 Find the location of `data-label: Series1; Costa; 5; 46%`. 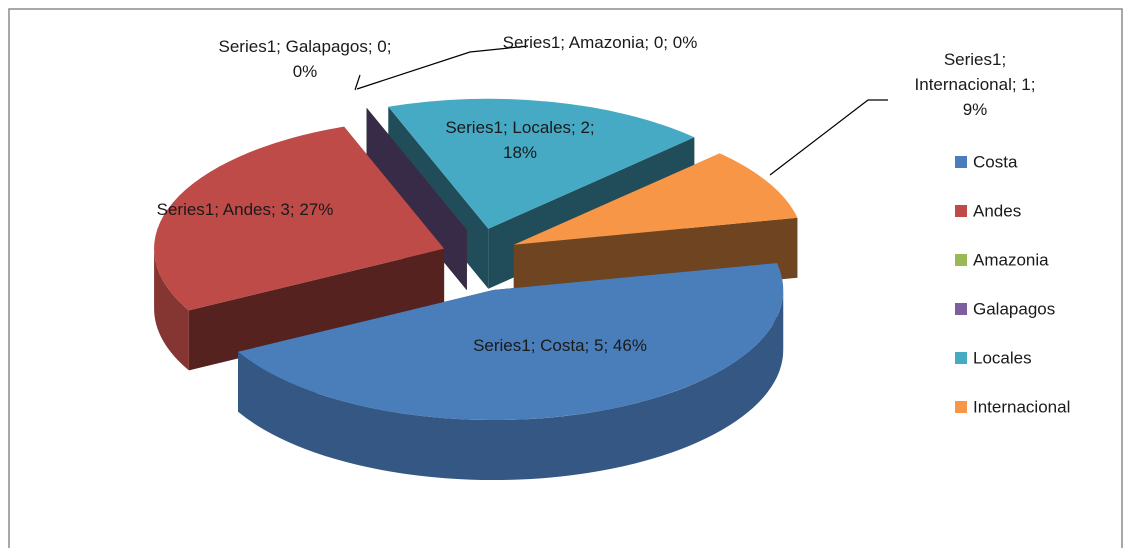

data-label: Series1; Costa; 5; 46% is located at coordinates (560, 345).